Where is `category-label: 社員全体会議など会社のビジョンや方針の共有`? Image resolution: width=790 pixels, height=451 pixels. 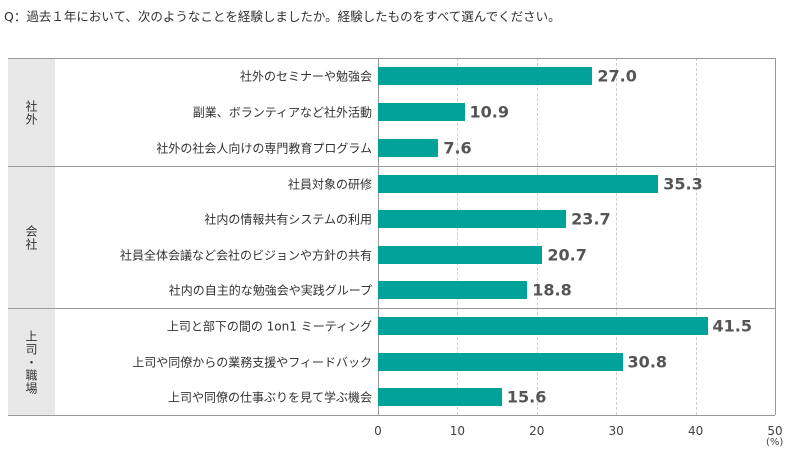 category-label: 社員全体会議など会社のビジョンや方針の共有 is located at coordinates (245, 255).